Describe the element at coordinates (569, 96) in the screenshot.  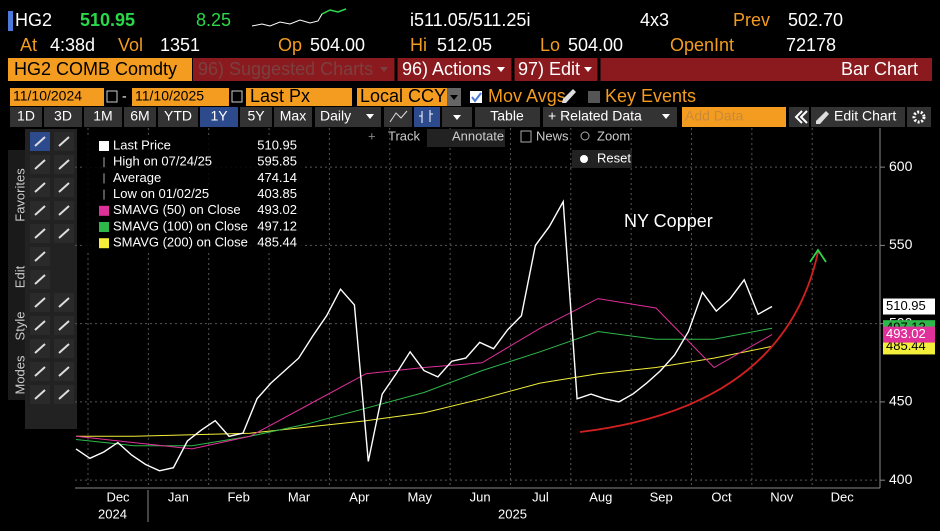
I see `pencil-icon` at that location.